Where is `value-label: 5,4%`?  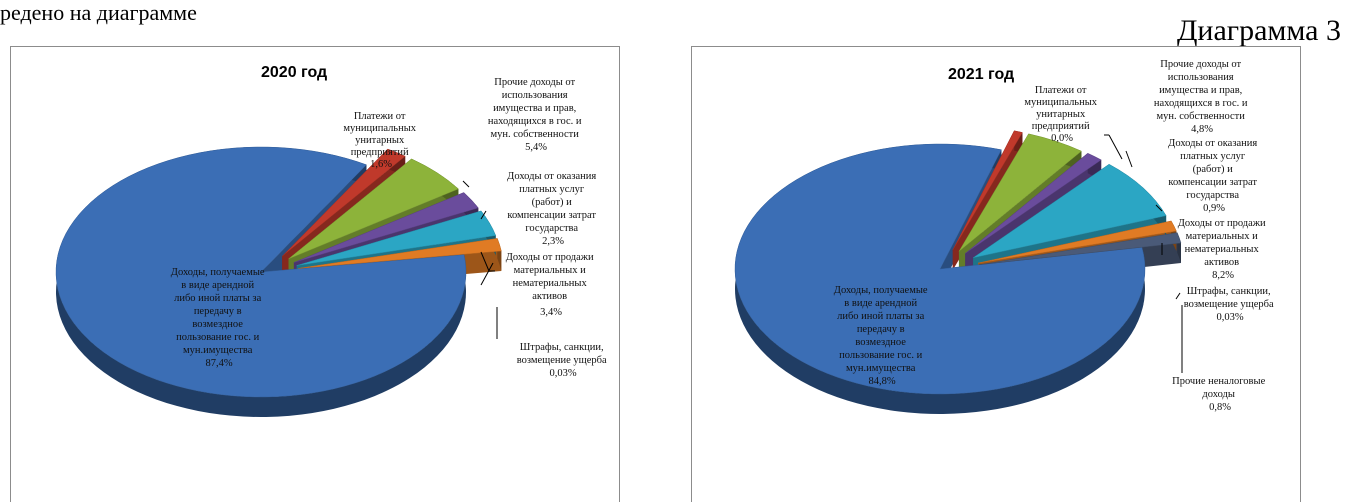 value-label: 5,4% is located at coordinates (536, 147).